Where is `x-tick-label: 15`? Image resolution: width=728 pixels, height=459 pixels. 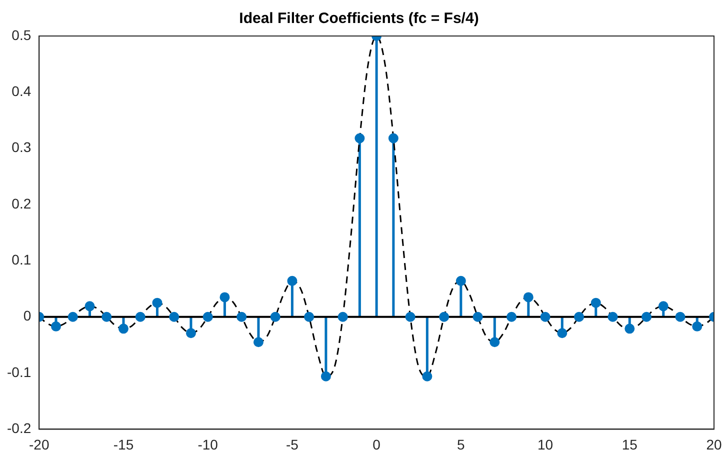
x-tick-label: 15 is located at coordinates (630, 444).